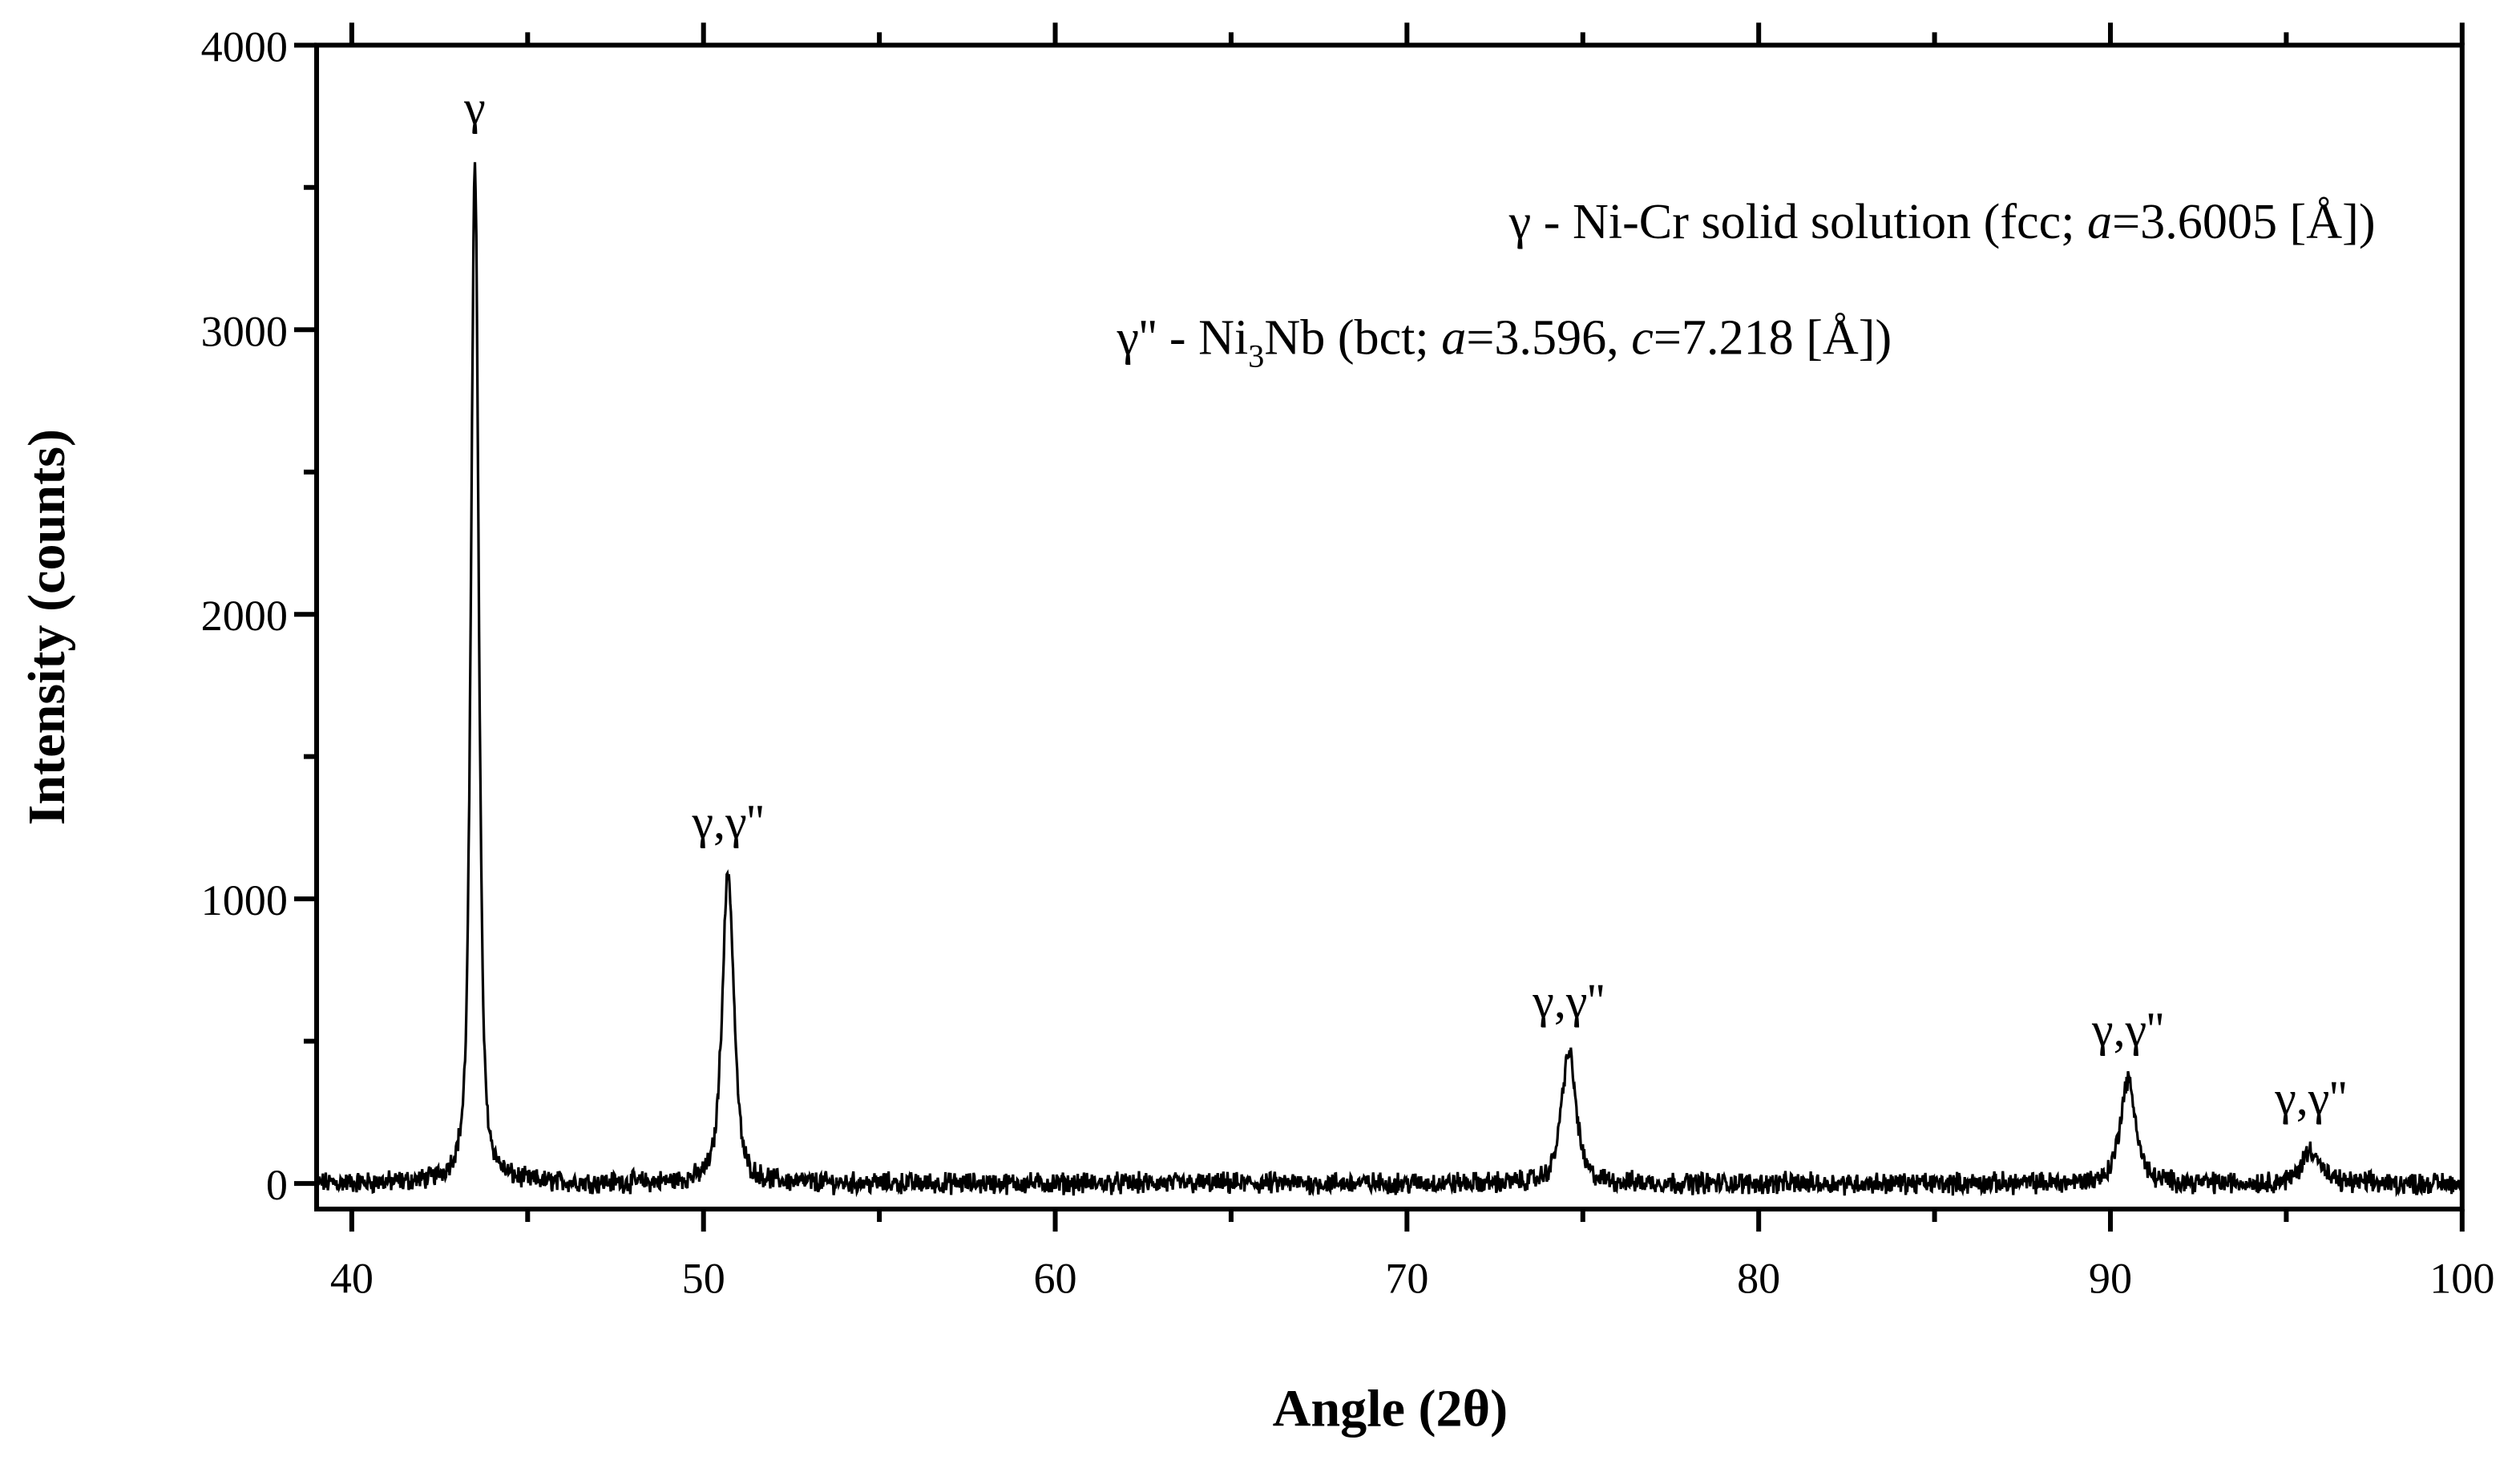  Describe the element at coordinates (244, 331) in the screenshot. I see `y-tick-label: 3000` at that location.